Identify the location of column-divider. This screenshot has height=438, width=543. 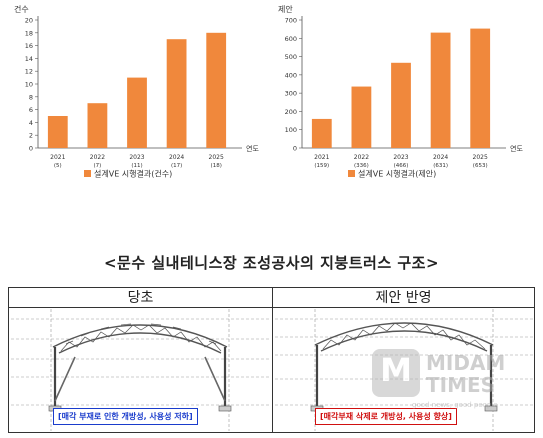
(272, 360).